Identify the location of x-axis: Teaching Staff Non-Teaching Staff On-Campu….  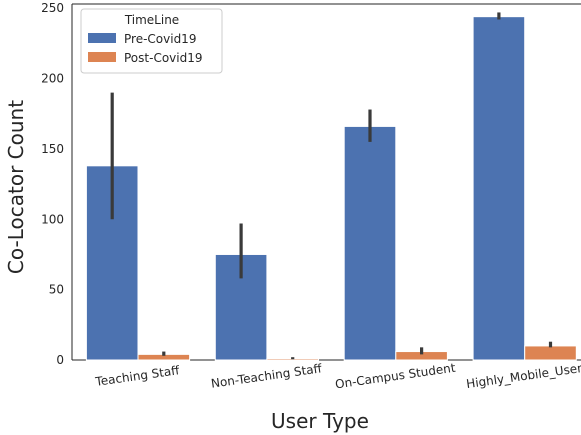
(337, 376).